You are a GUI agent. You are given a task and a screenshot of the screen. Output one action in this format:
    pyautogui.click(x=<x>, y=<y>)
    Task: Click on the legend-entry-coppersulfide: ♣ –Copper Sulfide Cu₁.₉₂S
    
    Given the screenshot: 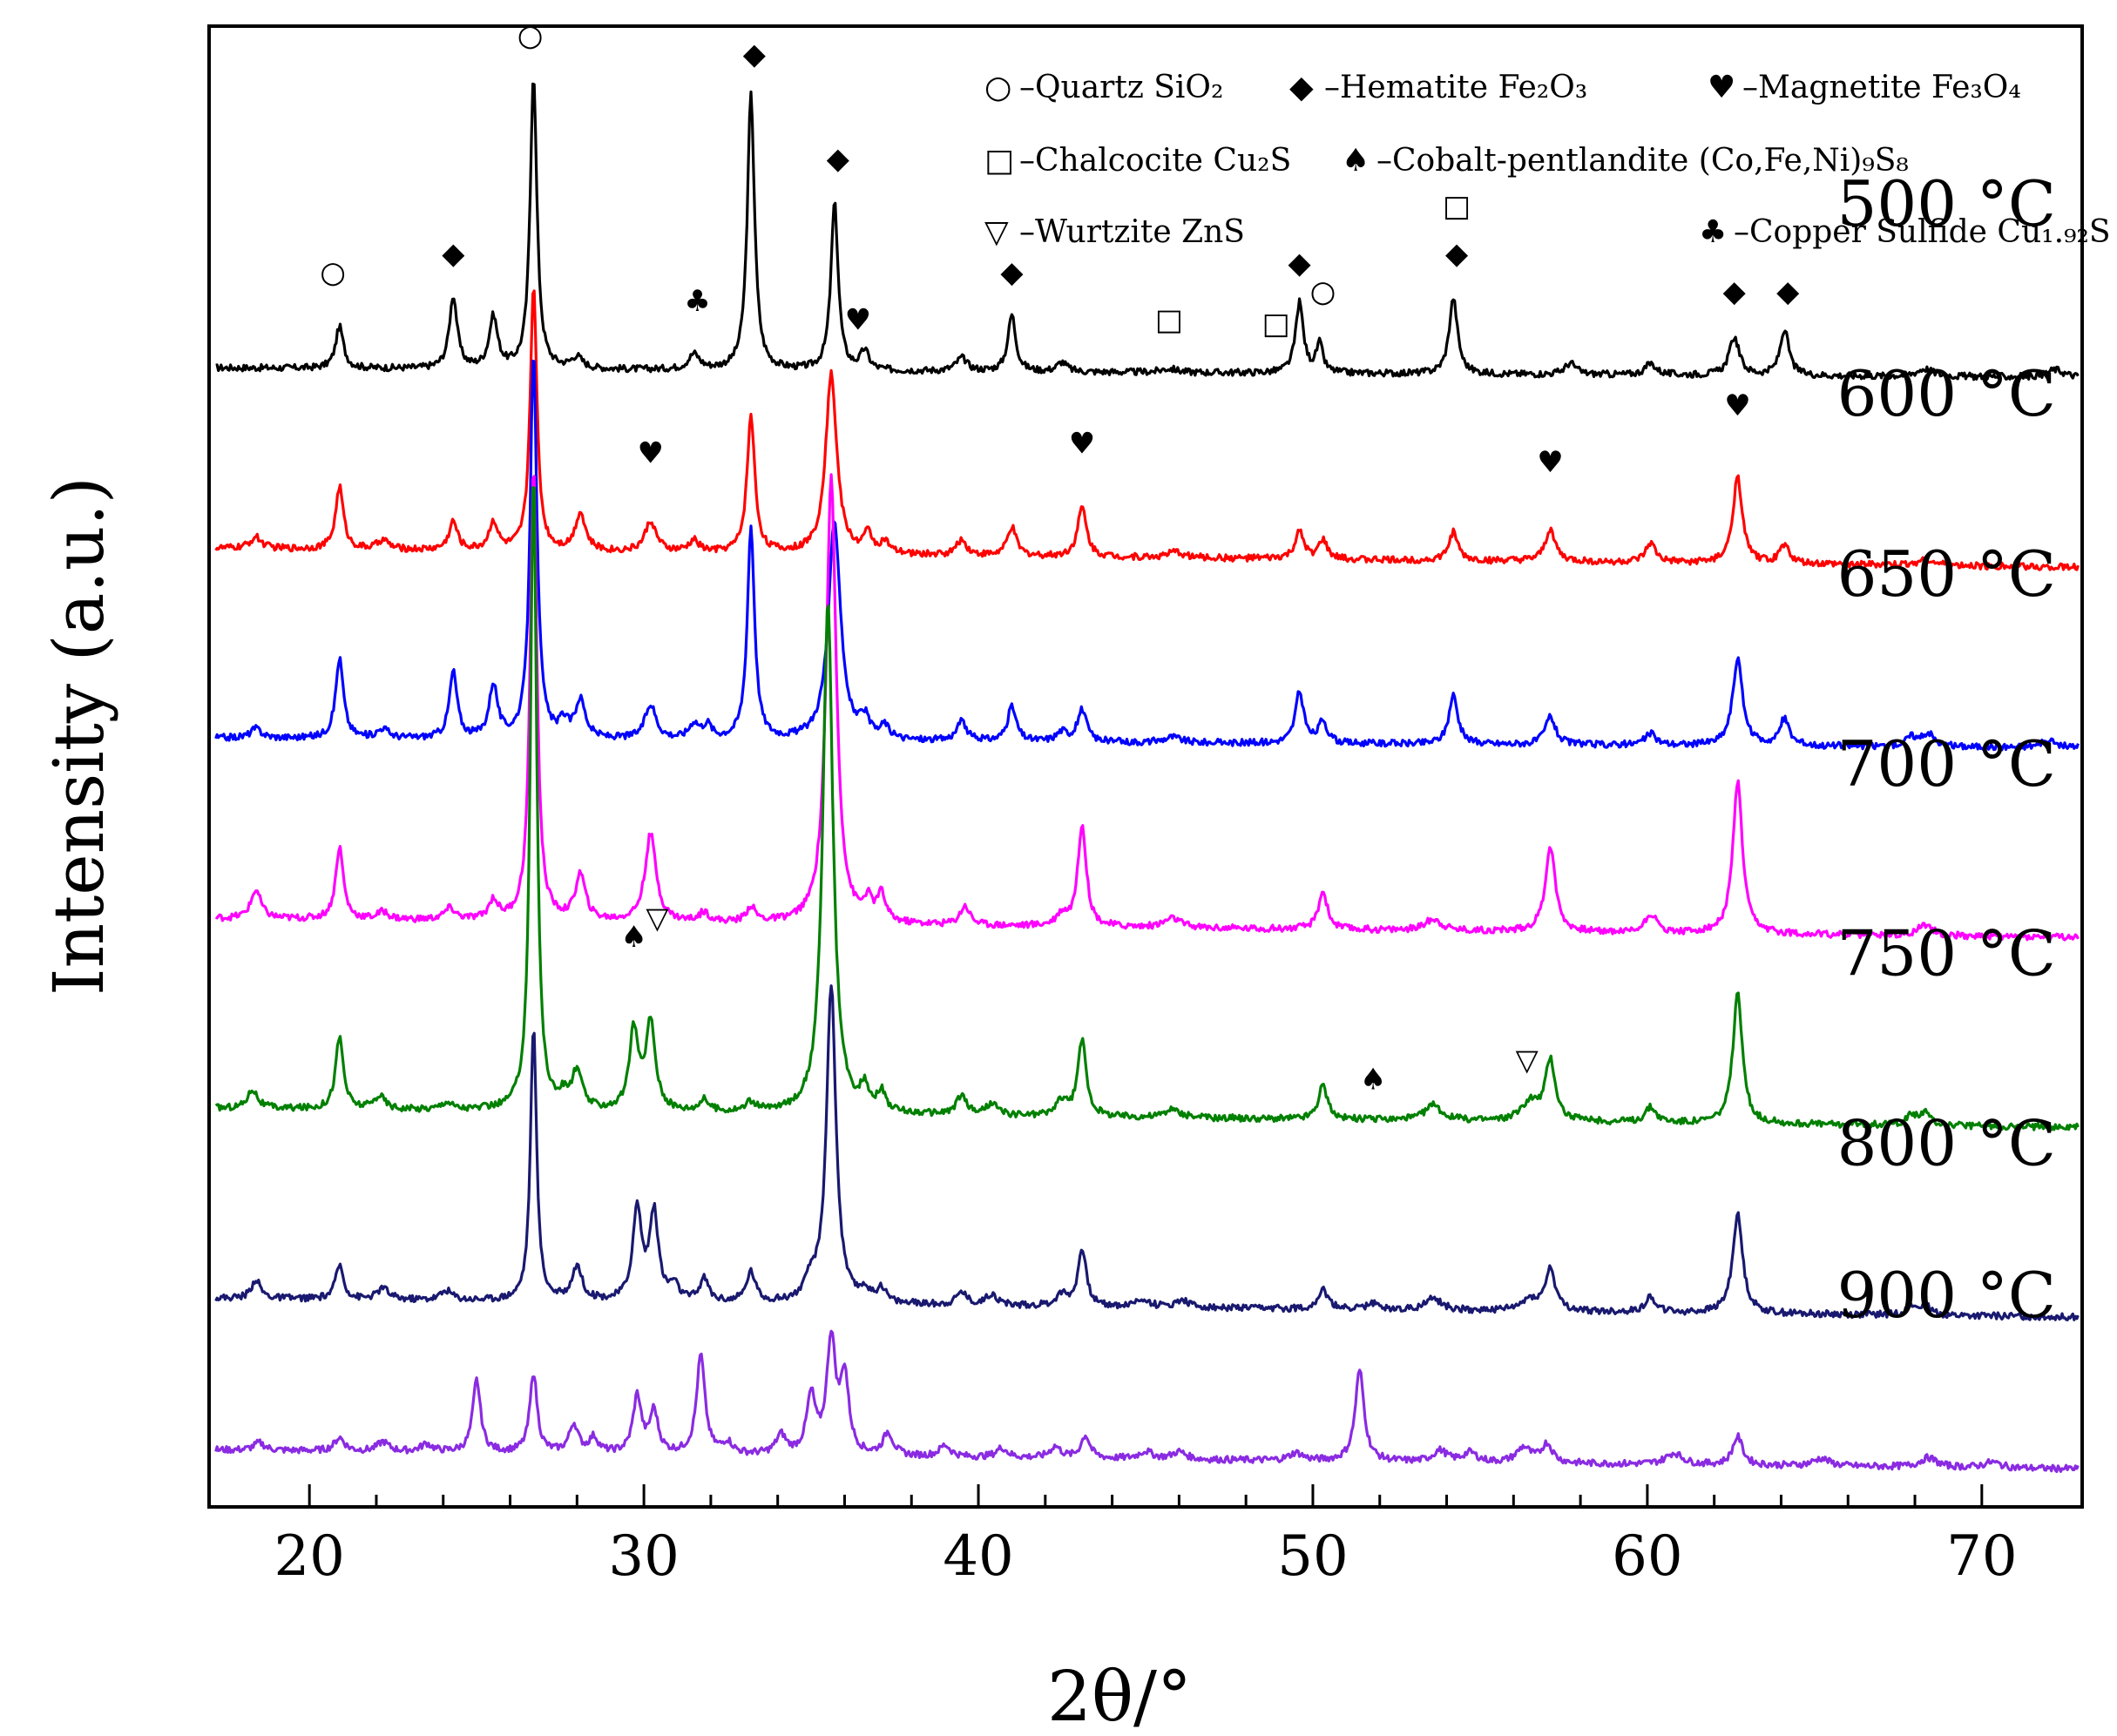 What is the action you would take?
    pyautogui.click(x=1905, y=232)
    